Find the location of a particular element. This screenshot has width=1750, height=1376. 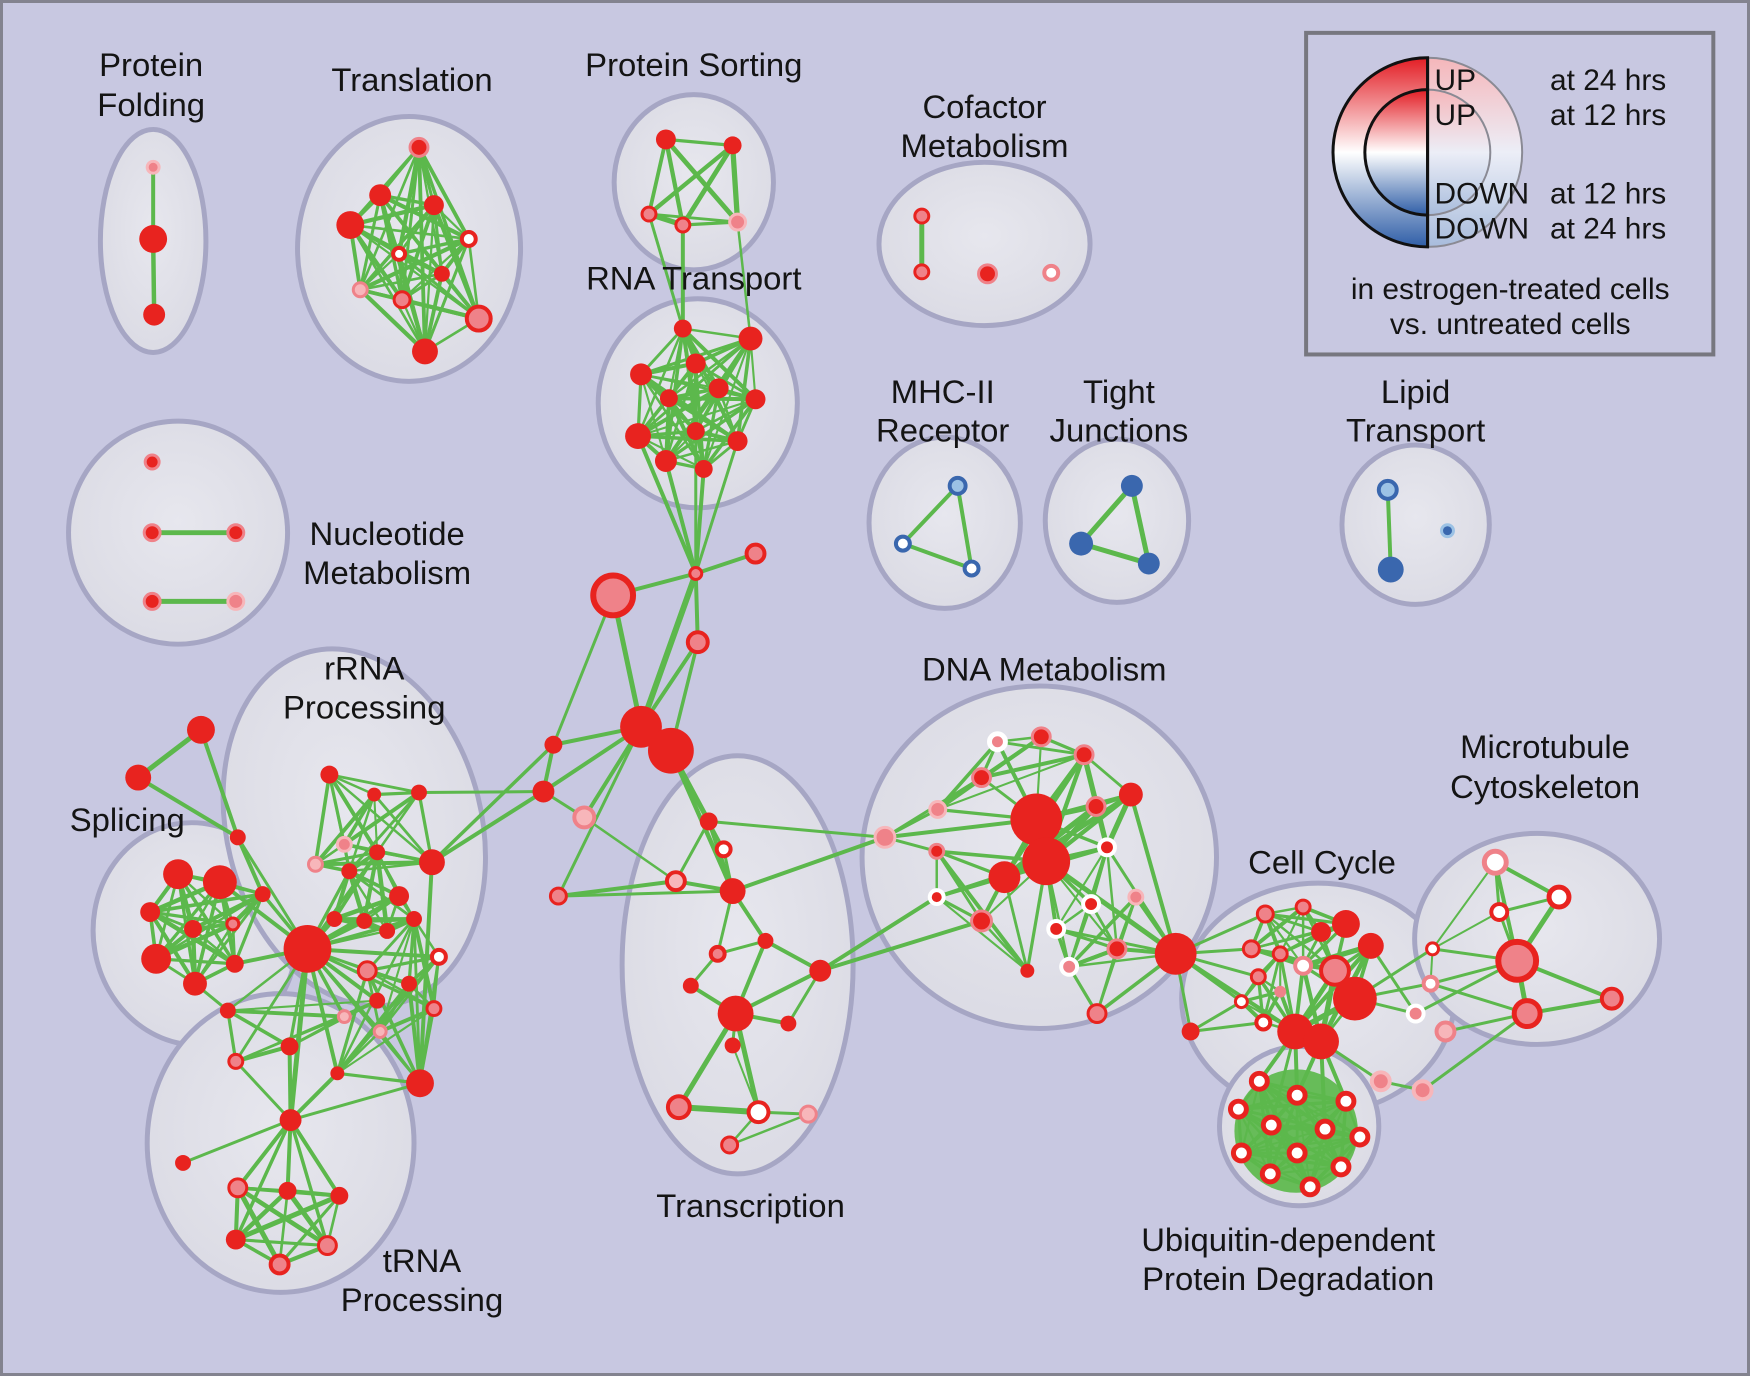

edge-tn0-tn6 is located at coordinates (309, 1183).